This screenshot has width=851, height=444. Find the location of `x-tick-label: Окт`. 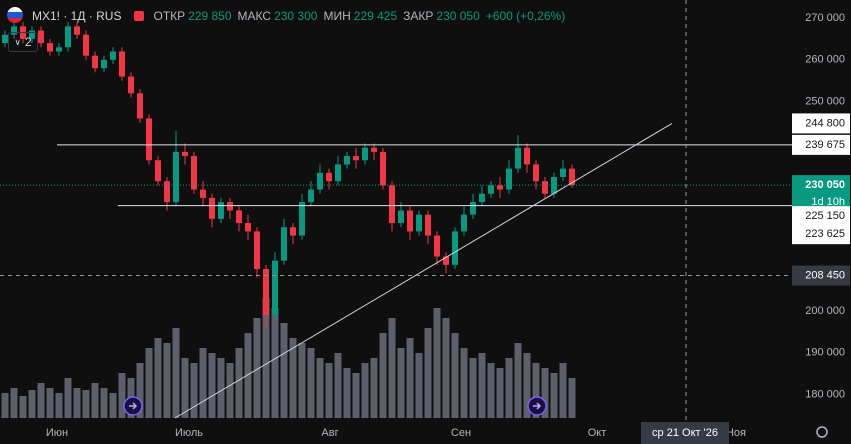

x-tick-label: Окт is located at coordinates (597, 433).